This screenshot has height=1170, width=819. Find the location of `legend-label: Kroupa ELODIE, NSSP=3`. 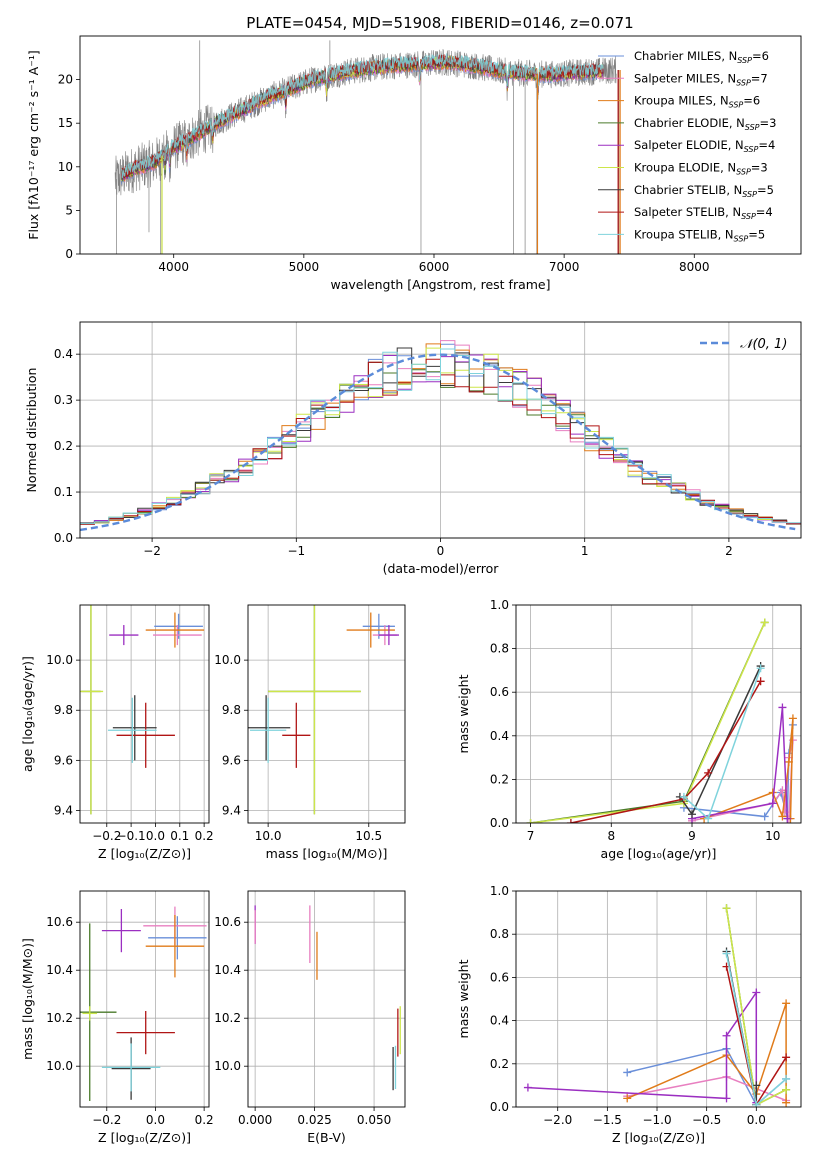

legend-label: Kroupa ELODIE, NSSP=3 is located at coordinates (701, 169).